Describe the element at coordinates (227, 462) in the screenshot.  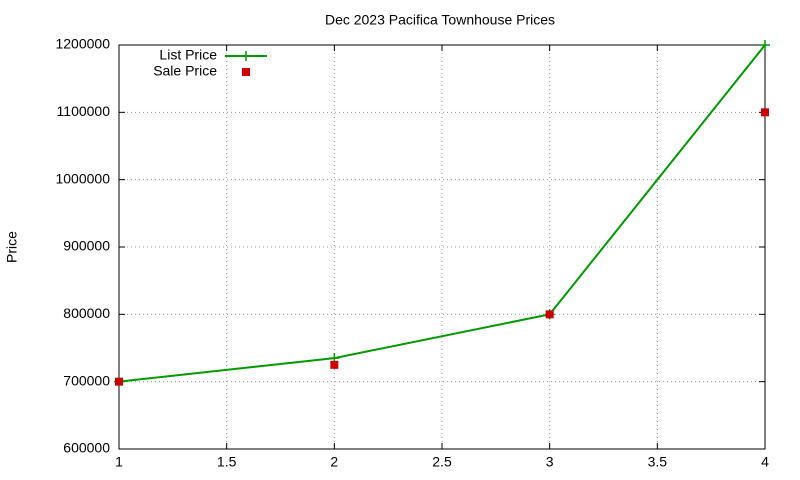
I see `x-tick-label: 1.5` at that location.